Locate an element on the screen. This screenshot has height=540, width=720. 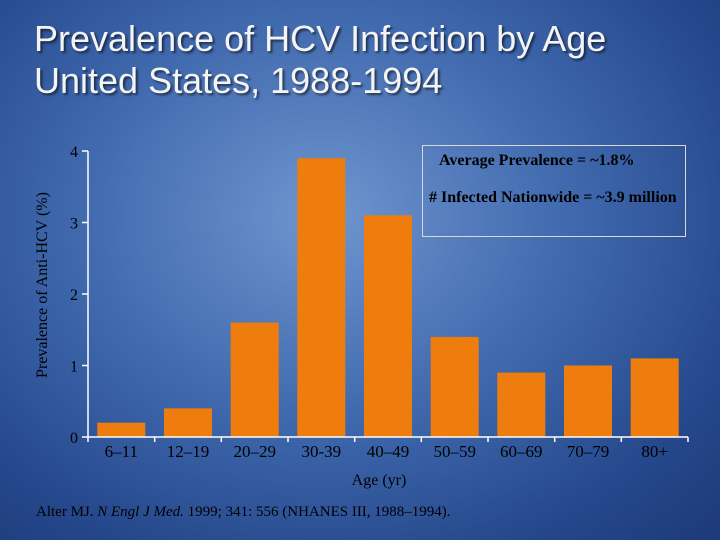
y-ticks-group: 0 1 2 3 4 is located at coordinates (79, 295).